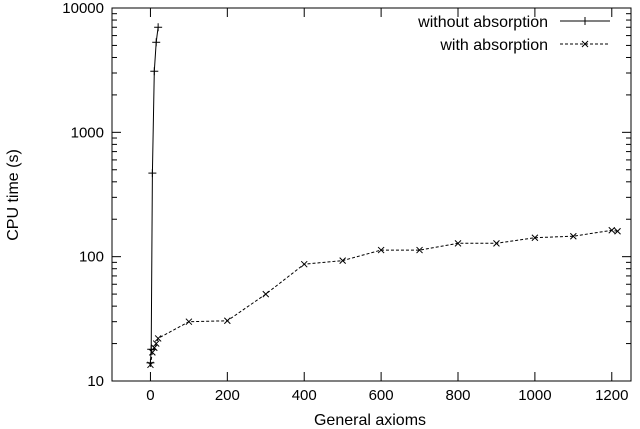 Image resolution: width=640 pixels, height=429 pixels. I want to click on x-tick-label: 400, so click(304, 395).